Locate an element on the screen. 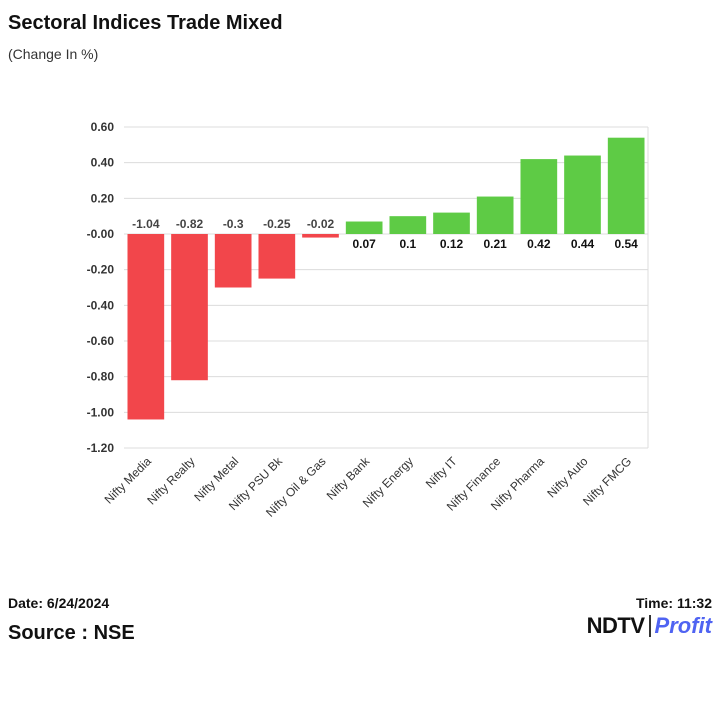  ndtv-profit-logo: NDTV Profit is located at coordinates (649, 626).